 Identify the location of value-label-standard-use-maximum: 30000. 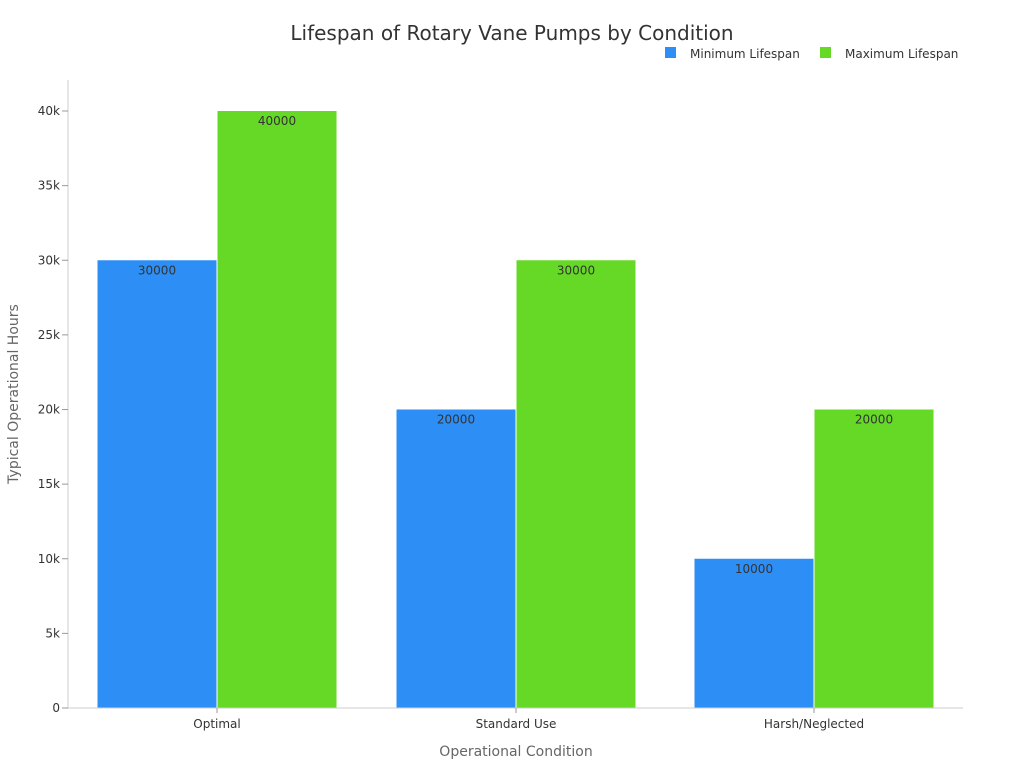
(576, 270).